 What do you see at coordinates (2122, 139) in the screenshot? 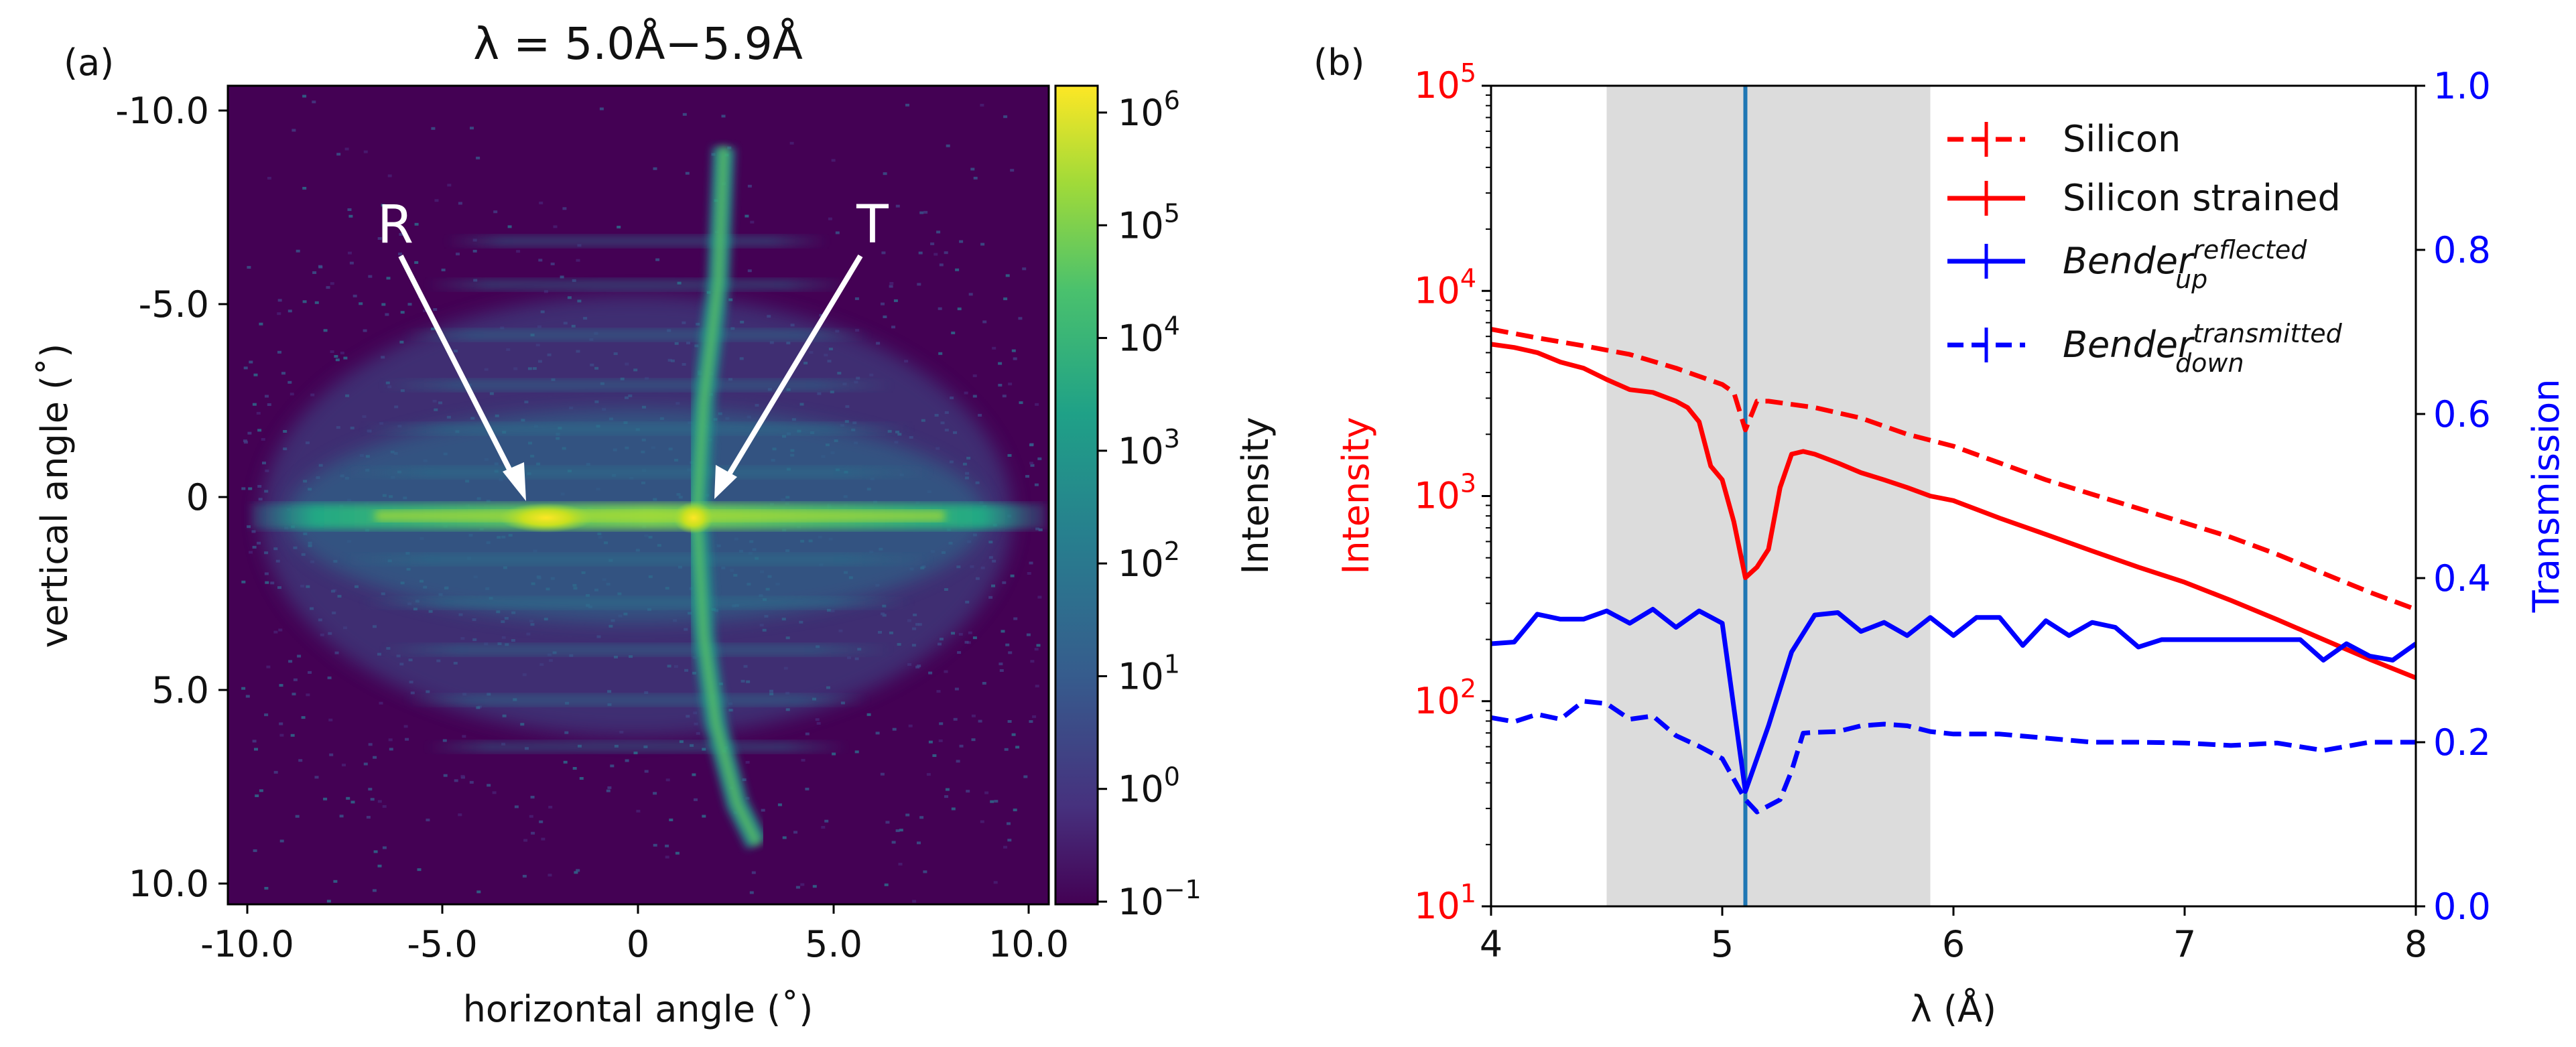
I see `legend-label-silicon: Silicon` at bounding box center [2122, 139].